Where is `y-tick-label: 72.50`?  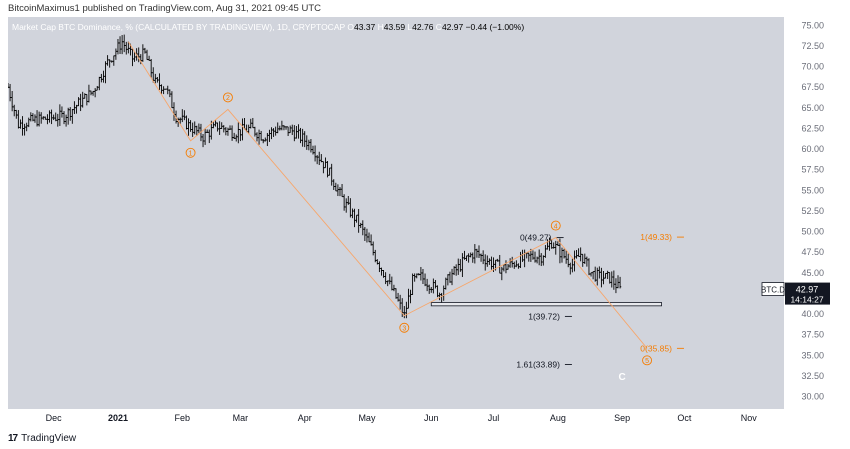 y-tick-label: 72.50 is located at coordinates (812, 46).